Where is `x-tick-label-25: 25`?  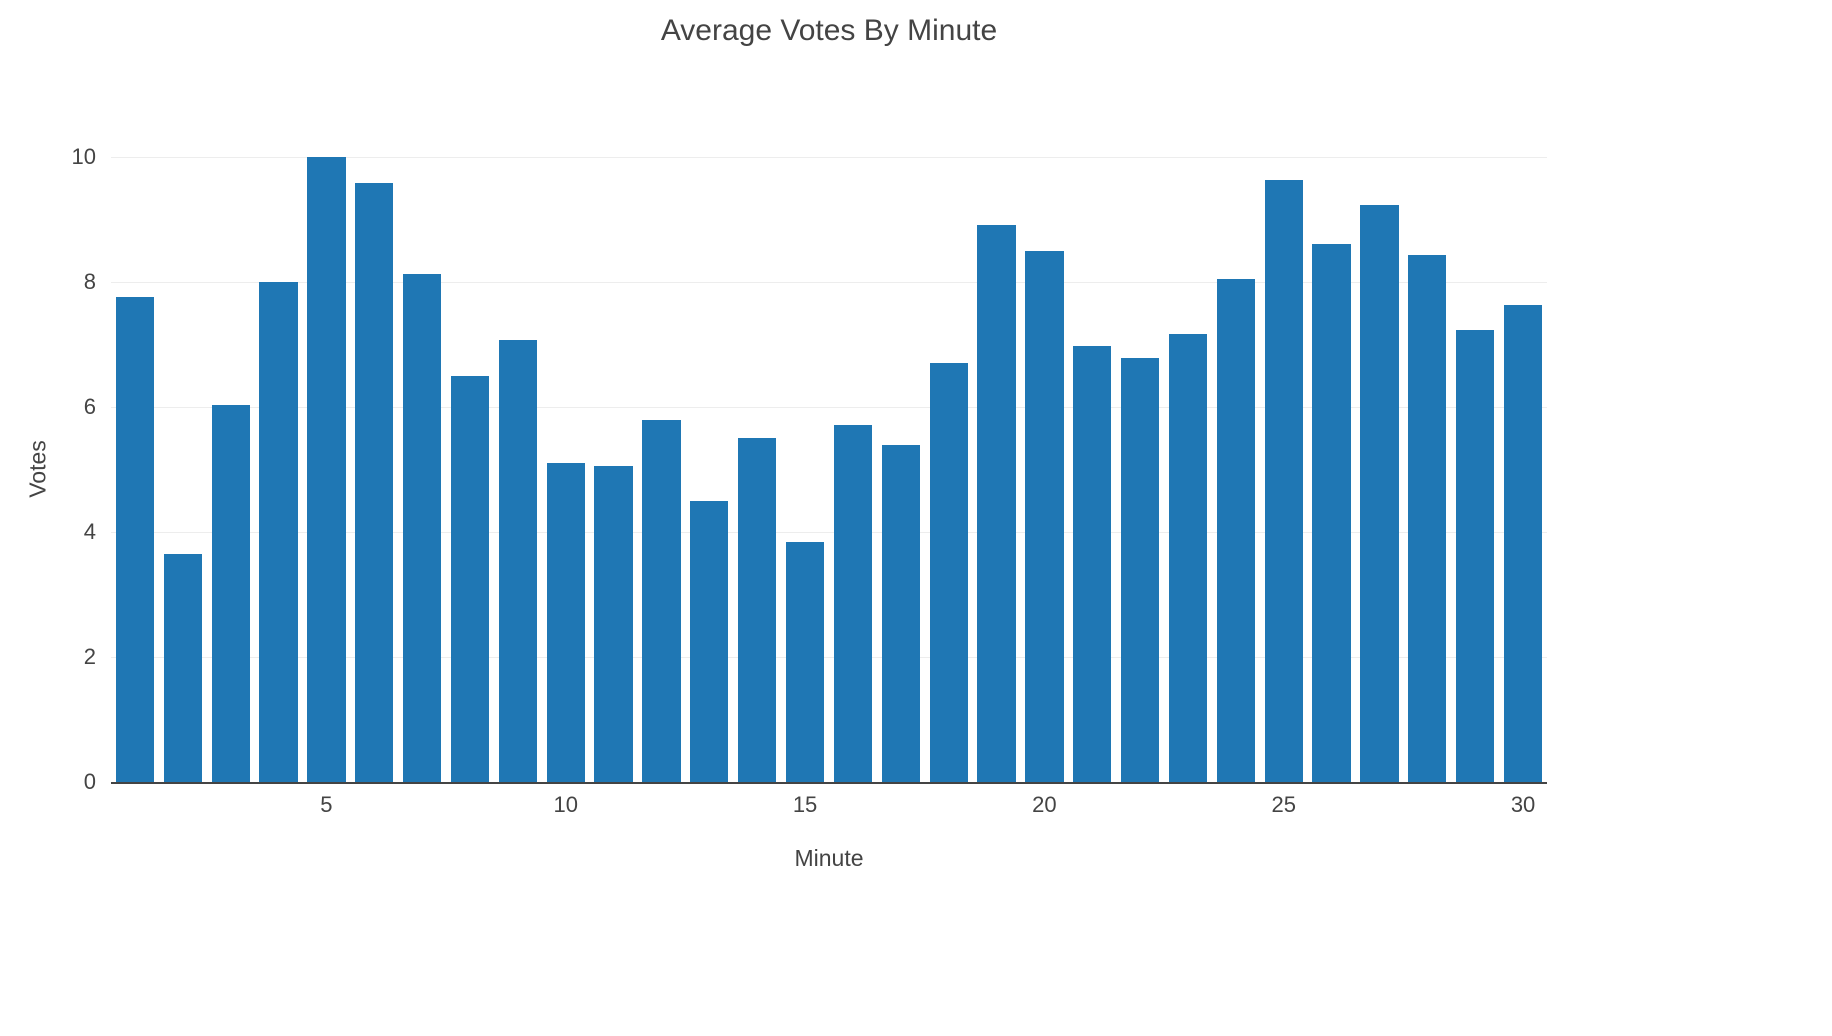 x-tick-label-25: 25 is located at coordinates (1283, 804).